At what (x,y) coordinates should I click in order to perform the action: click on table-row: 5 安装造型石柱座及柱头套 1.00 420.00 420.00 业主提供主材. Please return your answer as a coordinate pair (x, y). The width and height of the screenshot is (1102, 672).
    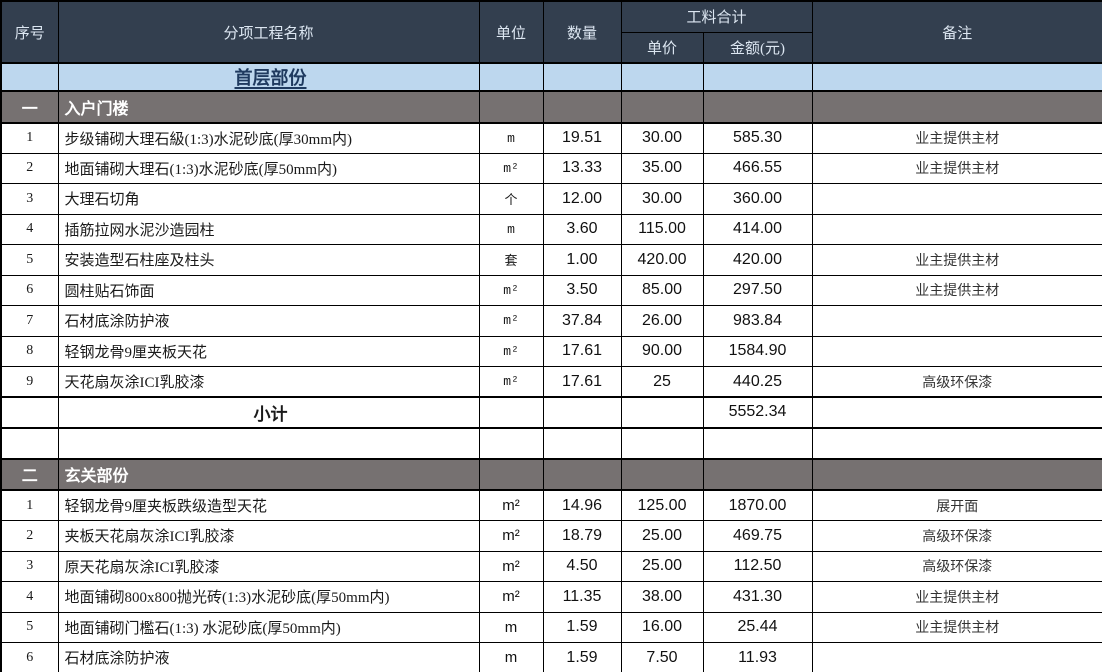
    Looking at the image, I should click on (551, 260).